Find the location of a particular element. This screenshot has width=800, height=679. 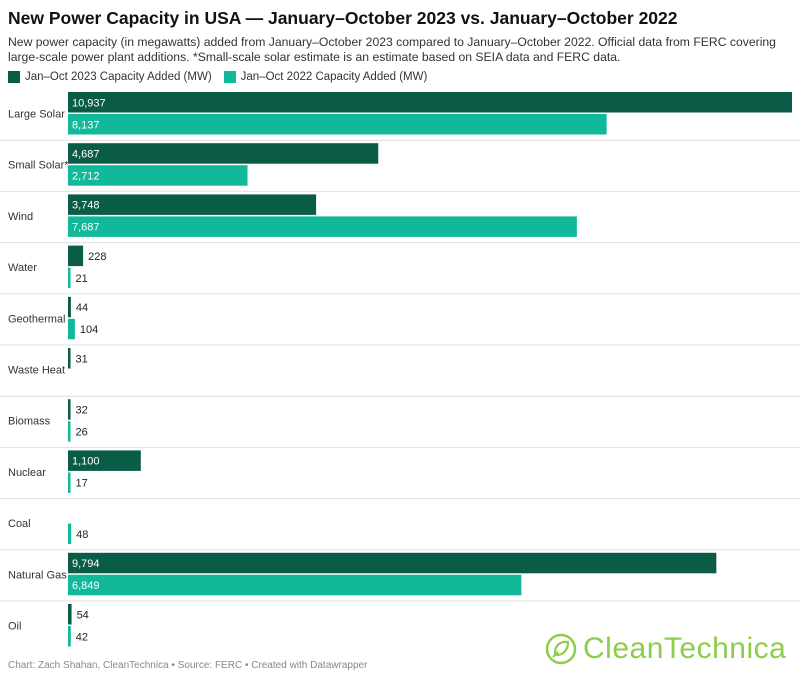

legend-swatch-2022 is located at coordinates (229, 77).